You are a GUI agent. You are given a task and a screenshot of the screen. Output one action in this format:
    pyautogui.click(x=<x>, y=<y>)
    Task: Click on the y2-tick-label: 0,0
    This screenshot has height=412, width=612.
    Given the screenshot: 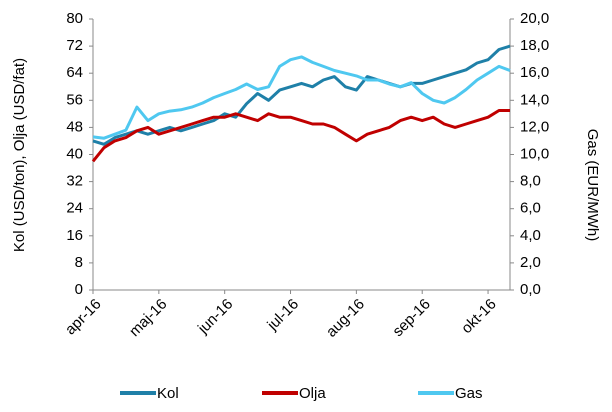 What is the action you would take?
    pyautogui.click(x=530, y=289)
    